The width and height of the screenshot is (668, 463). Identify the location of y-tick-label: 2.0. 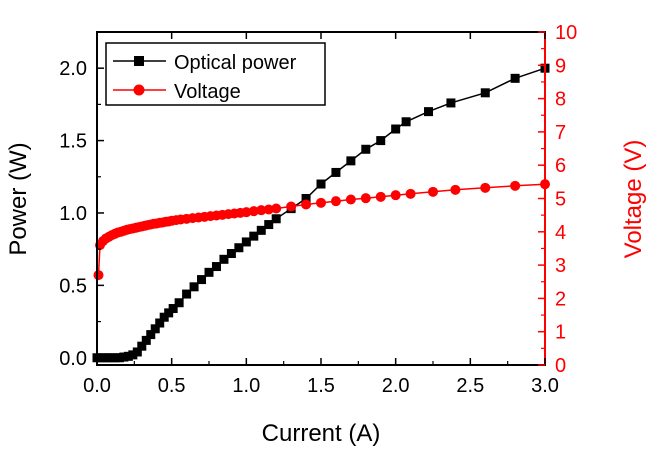
(73, 69).